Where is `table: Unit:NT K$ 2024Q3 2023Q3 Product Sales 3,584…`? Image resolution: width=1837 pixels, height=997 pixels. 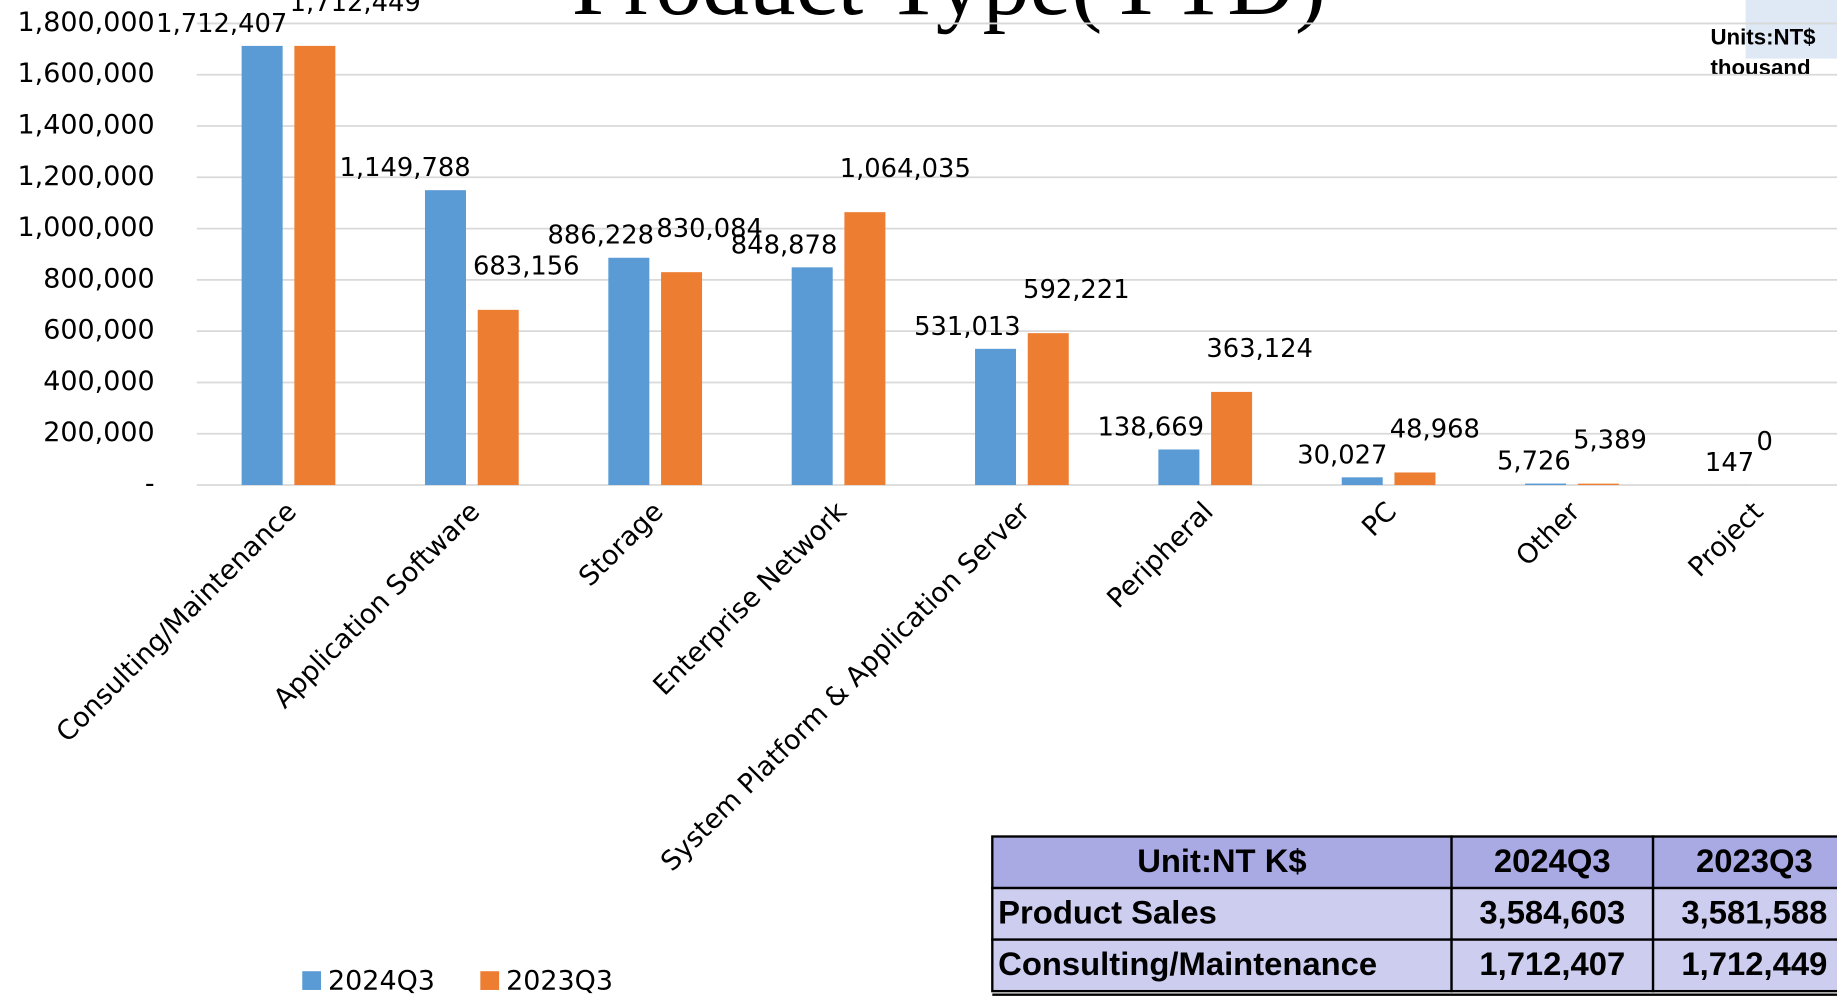 table: Unit:NT K$ 2024Q3 2023Q3 Product Sales 3,584… is located at coordinates (1414, 915).